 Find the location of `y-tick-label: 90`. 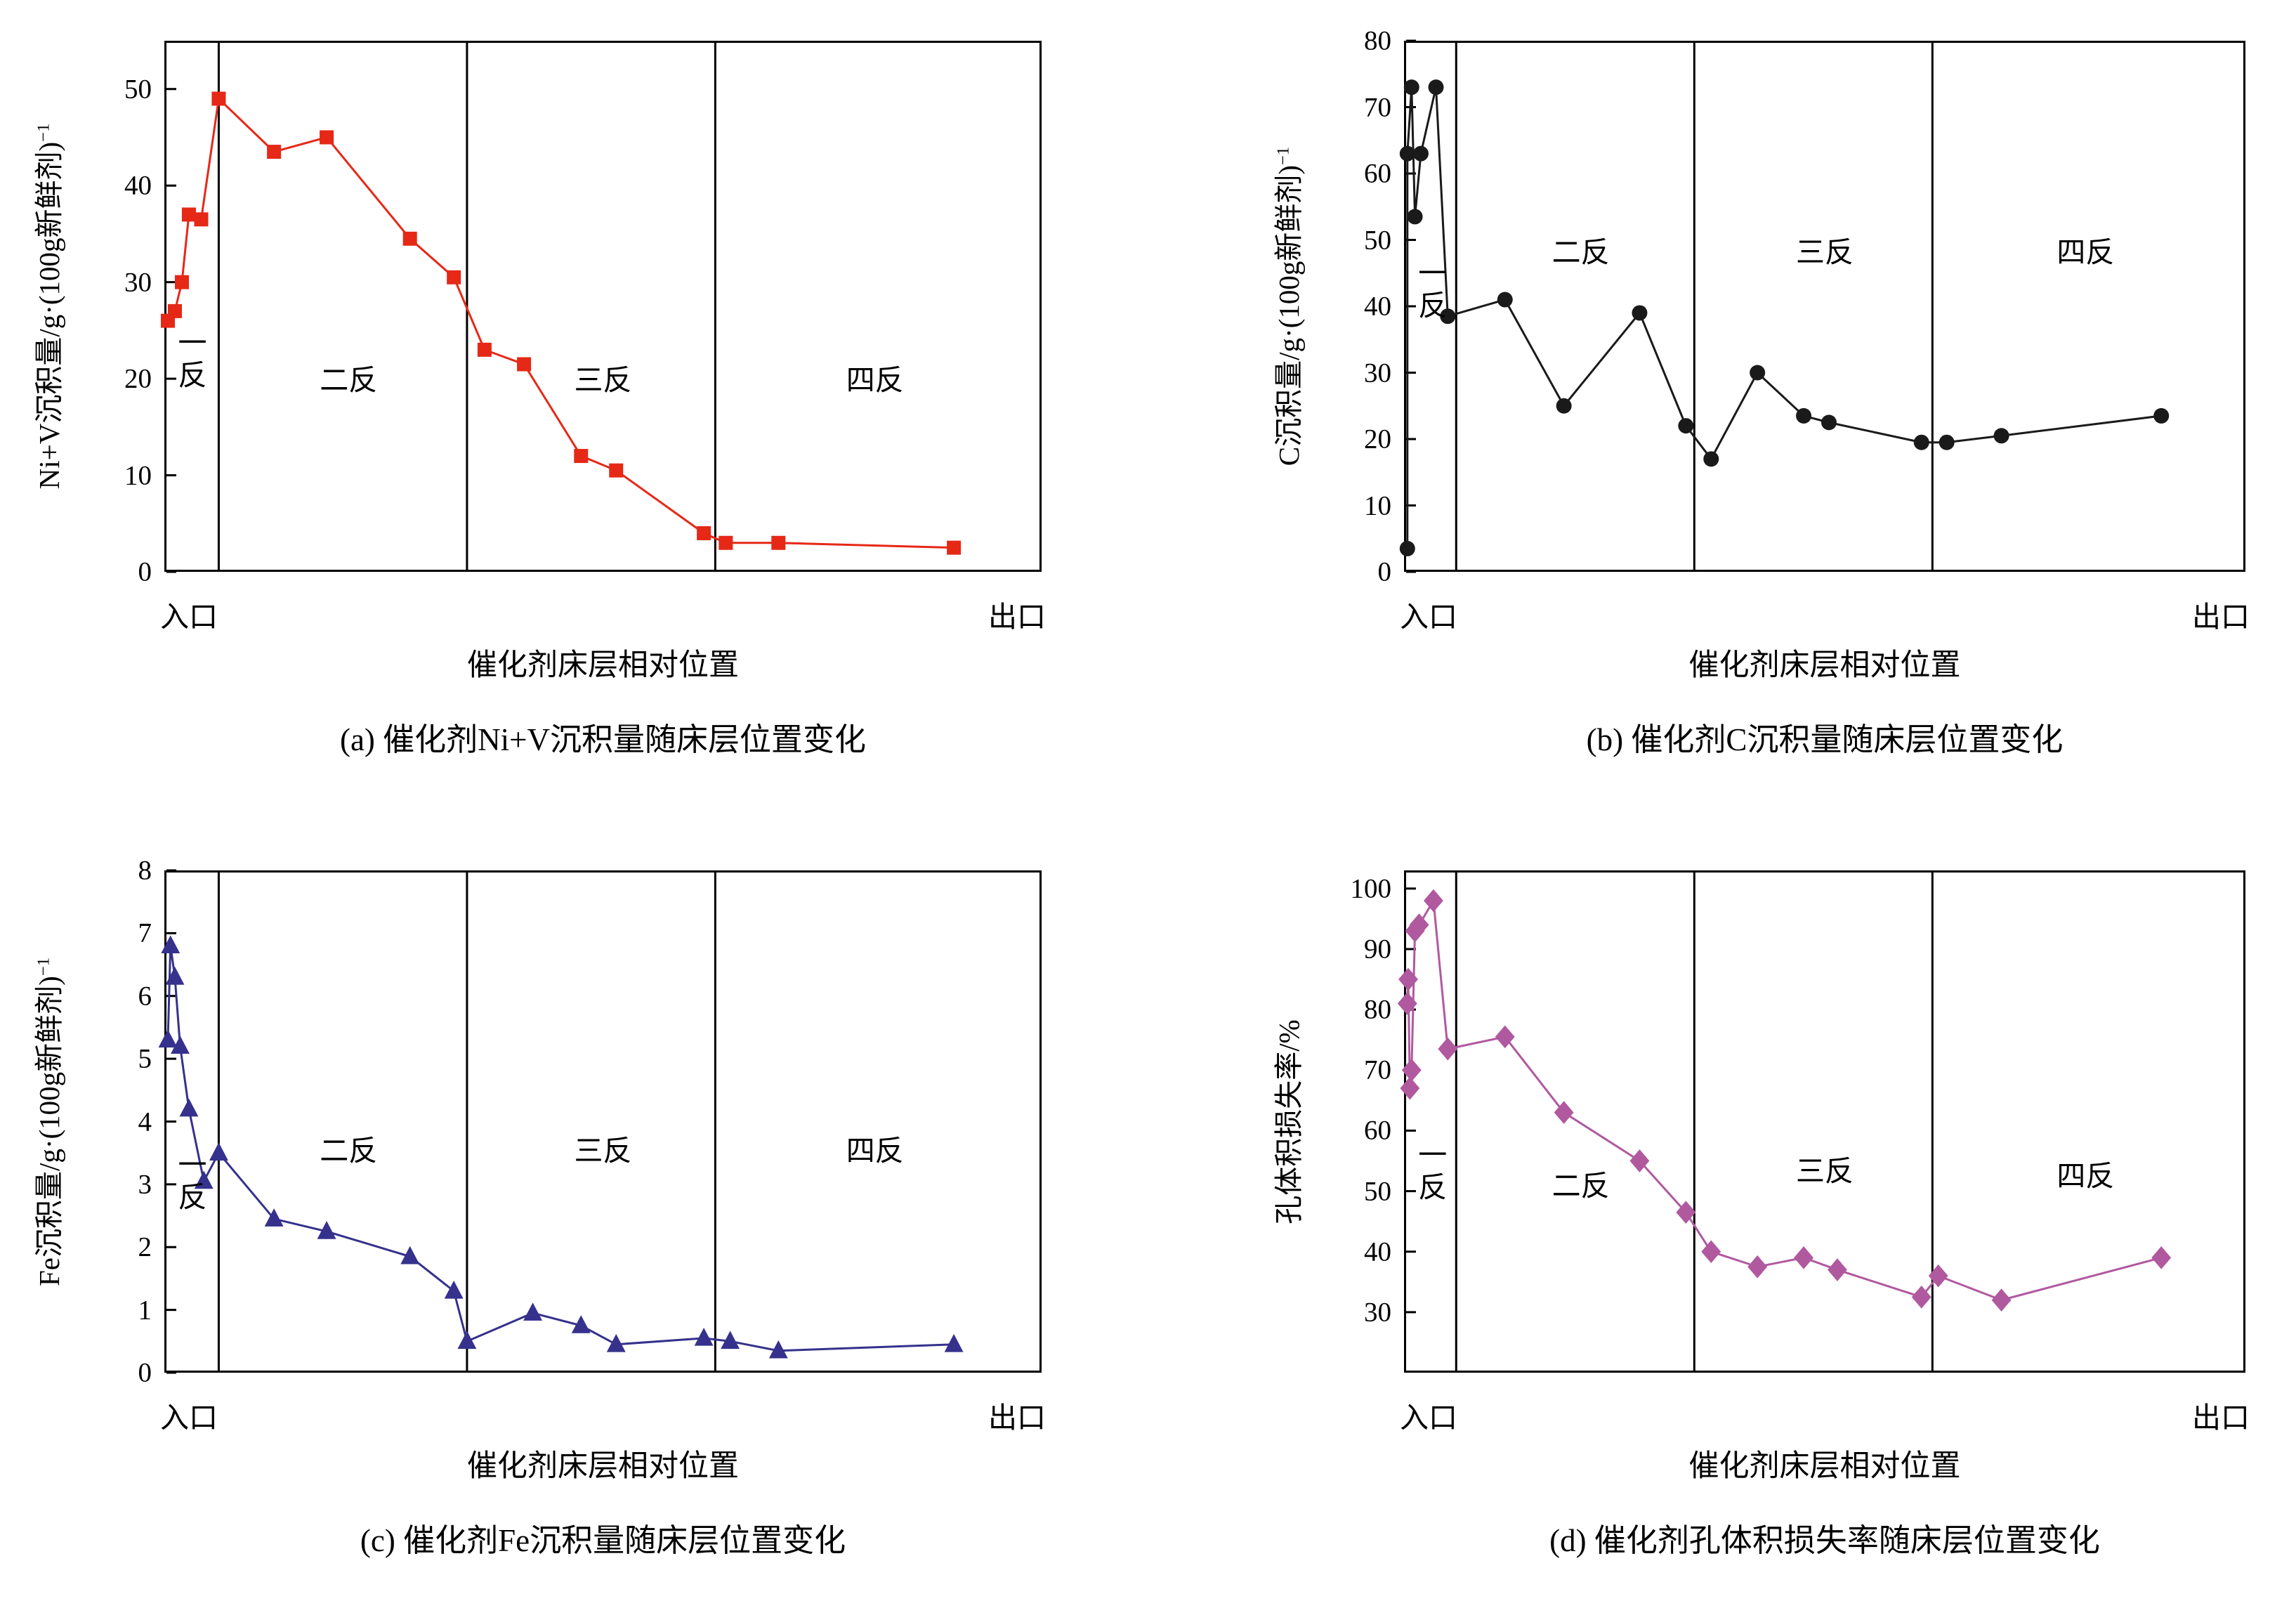

y-tick-label: 90 is located at coordinates (1377, 949).